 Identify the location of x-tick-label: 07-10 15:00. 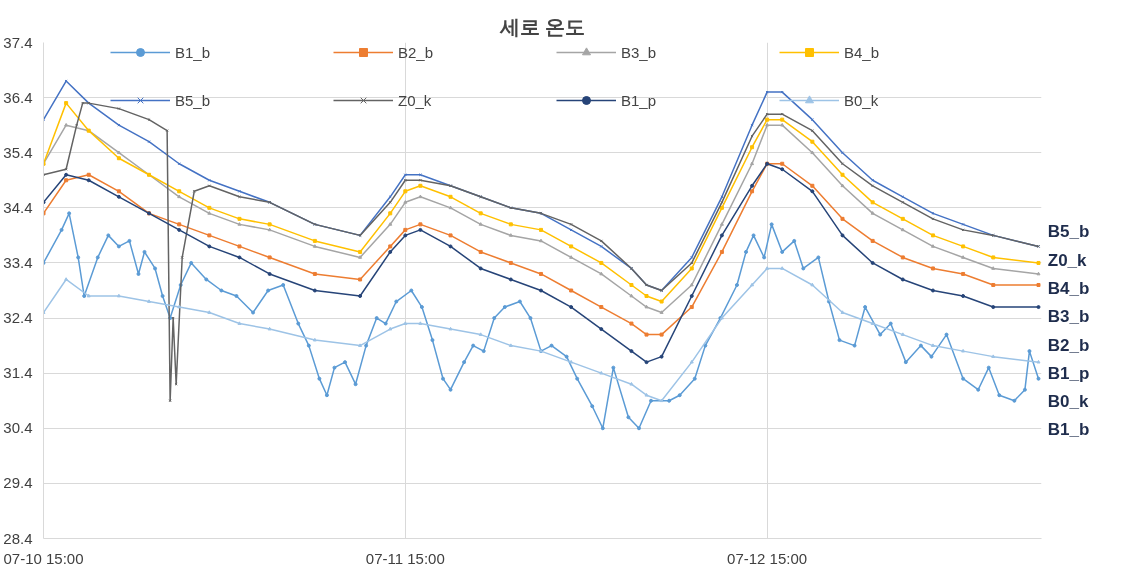
(43, 558).